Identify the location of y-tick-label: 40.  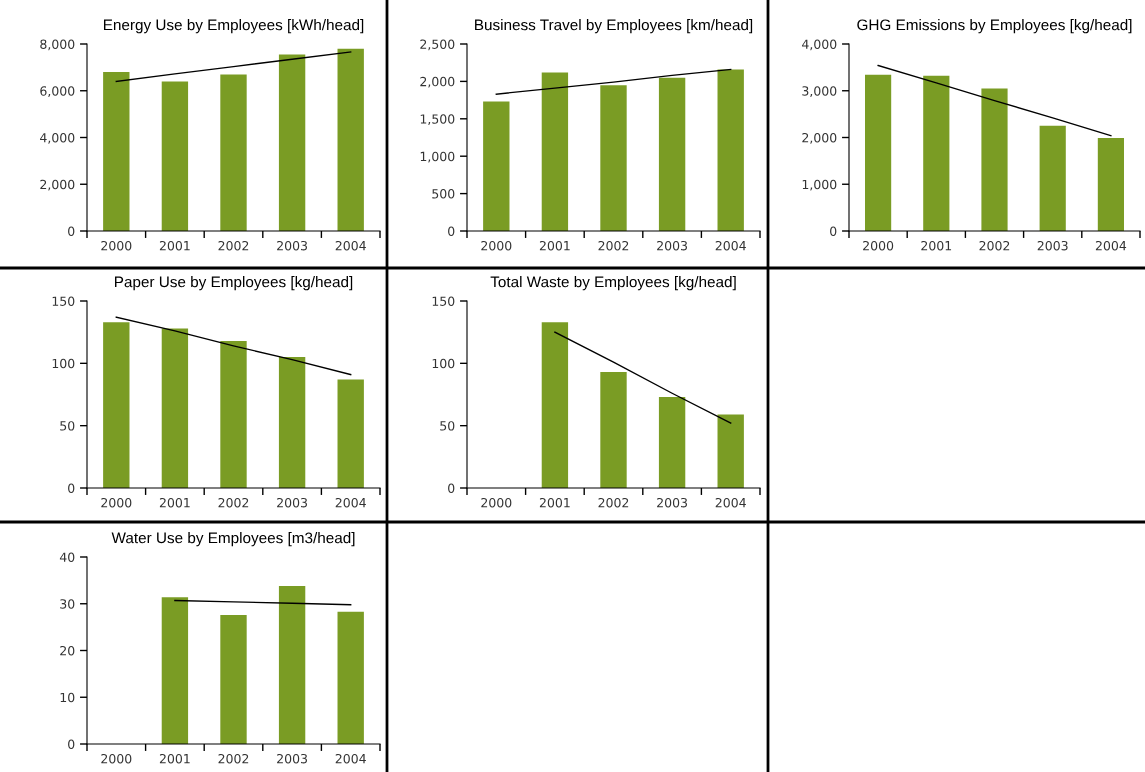
(67, 557).